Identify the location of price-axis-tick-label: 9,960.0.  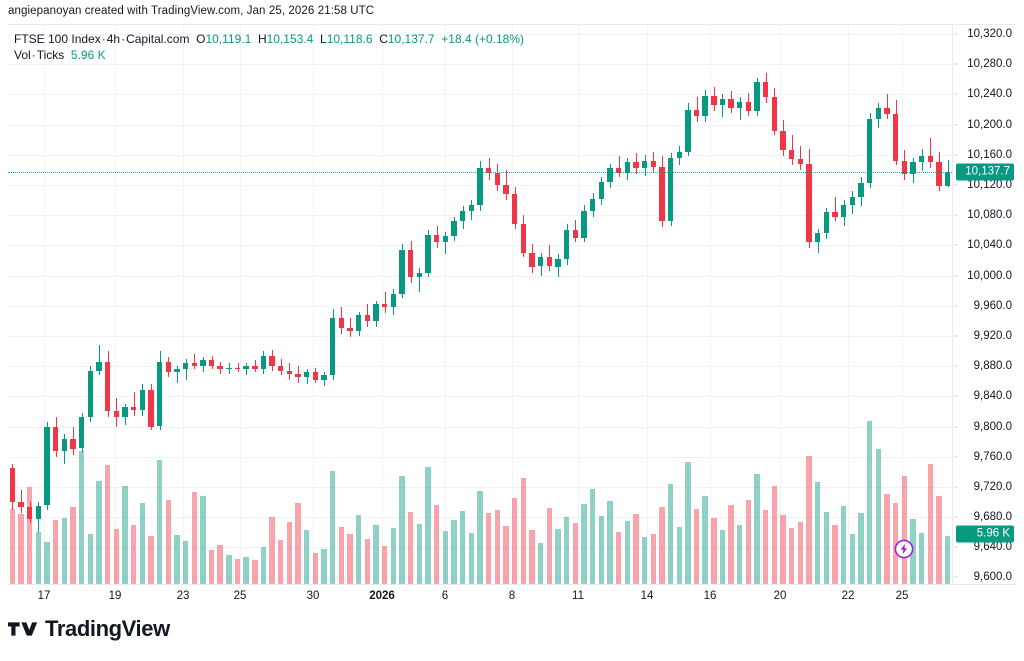
(992, 305).